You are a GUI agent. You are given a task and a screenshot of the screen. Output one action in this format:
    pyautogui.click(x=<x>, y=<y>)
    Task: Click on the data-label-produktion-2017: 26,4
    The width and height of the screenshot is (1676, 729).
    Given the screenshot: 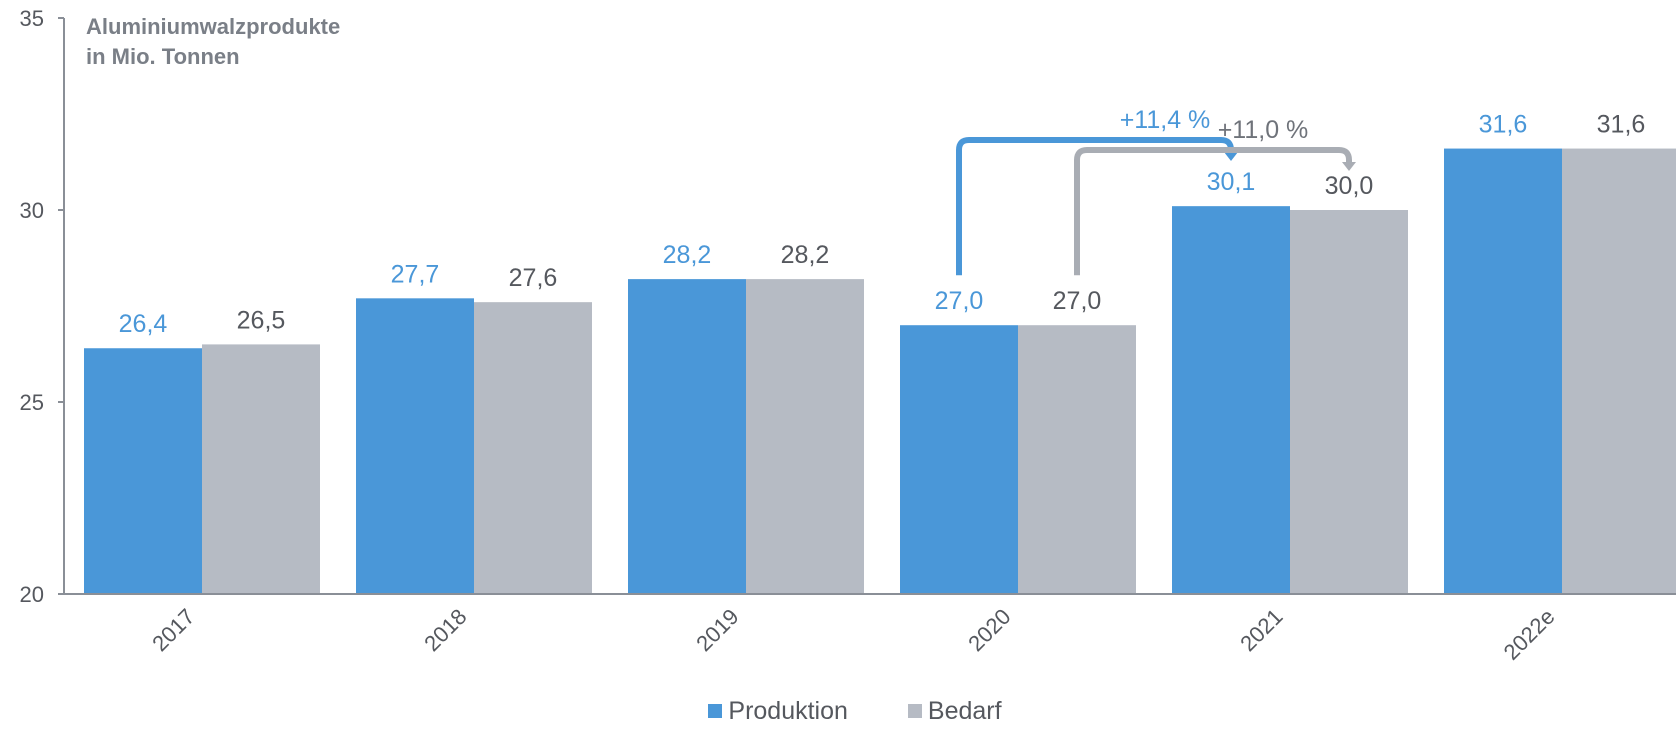 What is the action you would take?
    pyautogui.click(x=143, y=324)
    